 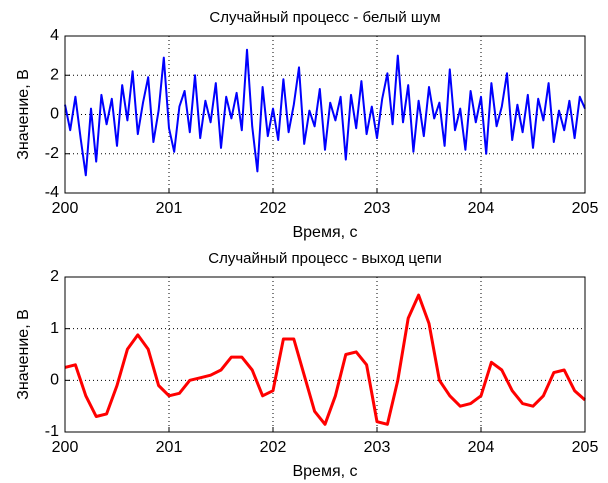 I want to click on chart-title: Случайный процесс - белый шум, so click(x=324, y=17).